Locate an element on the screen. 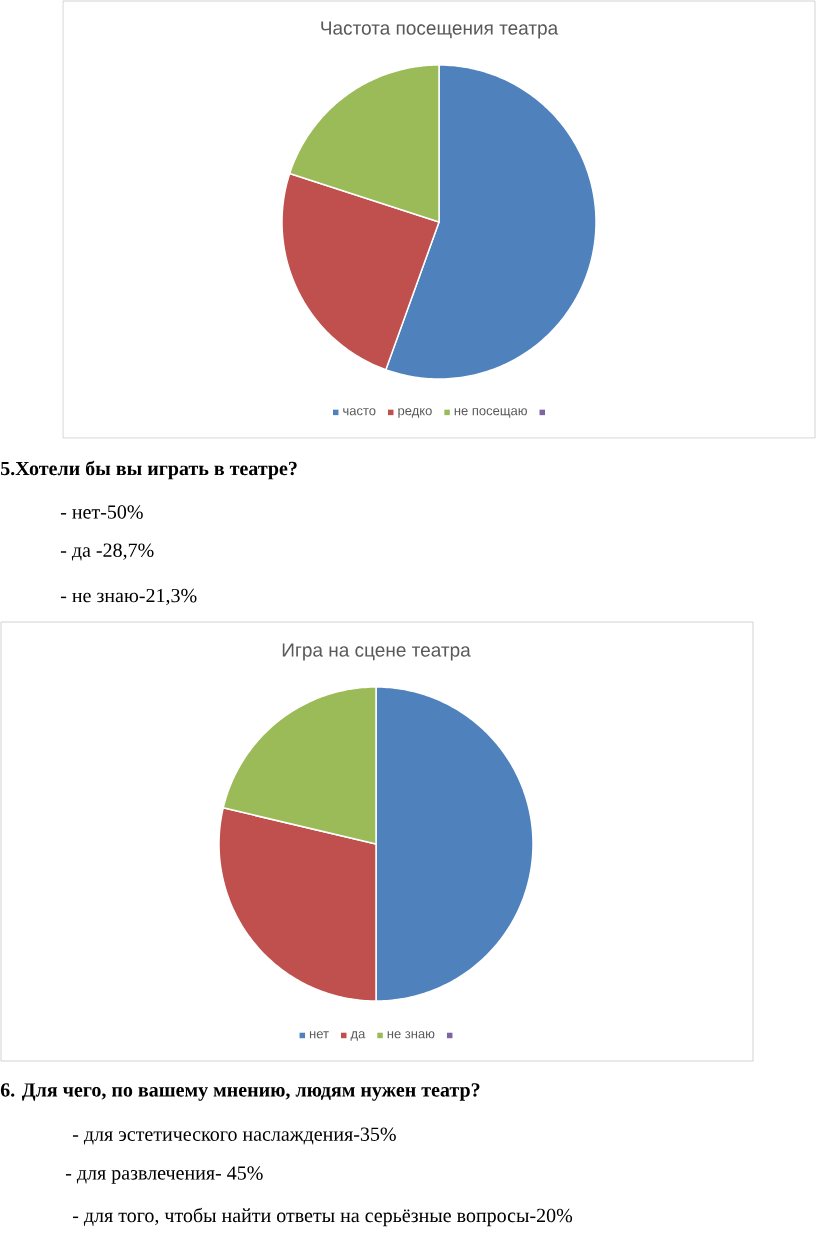 The width and height of the screenshot is (816, 1246). text: 5.Хотели бы вы играть в театре? is located at coordinates (149, 470).